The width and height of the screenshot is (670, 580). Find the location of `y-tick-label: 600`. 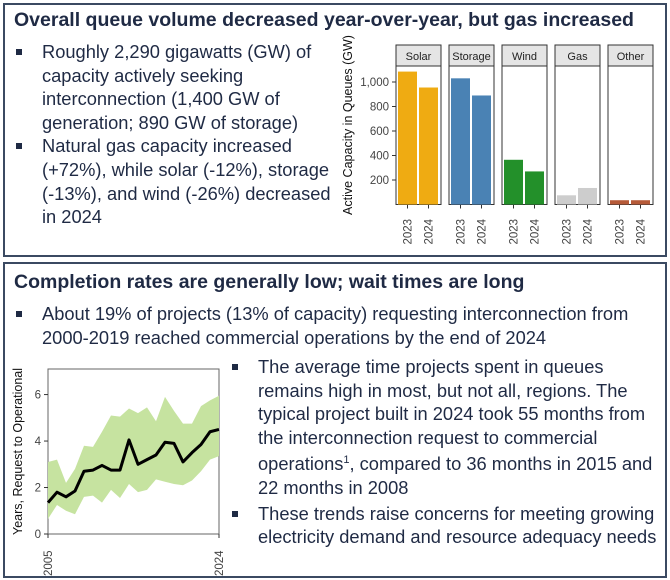

y-tick-label: 600 is located at coordinates (379, 132).